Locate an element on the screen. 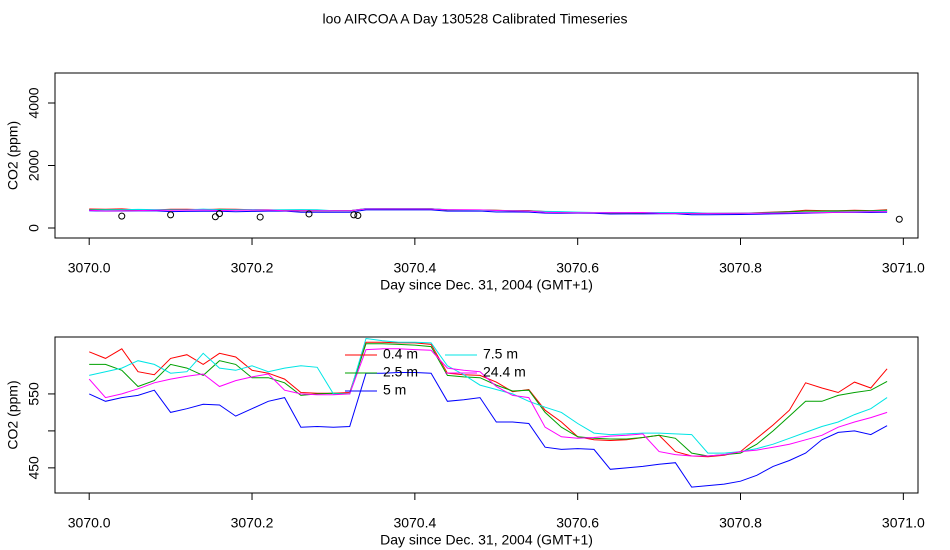 Image resolution: width=950 pixels, height=550 pixels. legend-label: 24.4 m is located at coordinates (504, 372).